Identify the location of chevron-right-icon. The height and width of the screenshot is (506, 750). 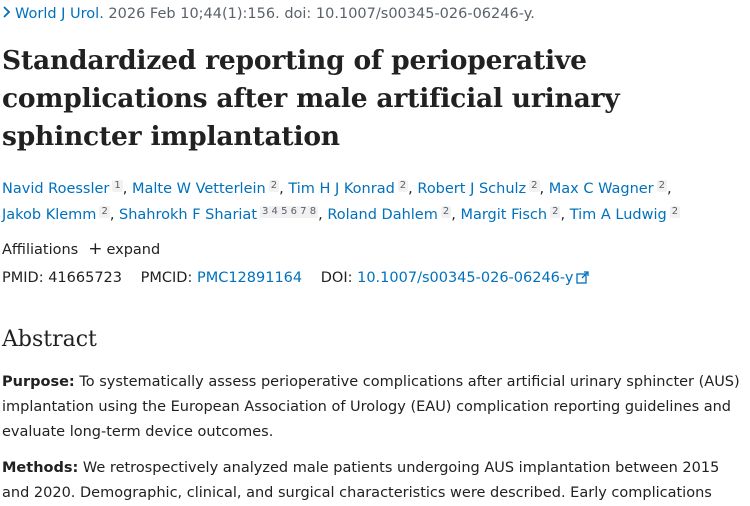
(6, 13).